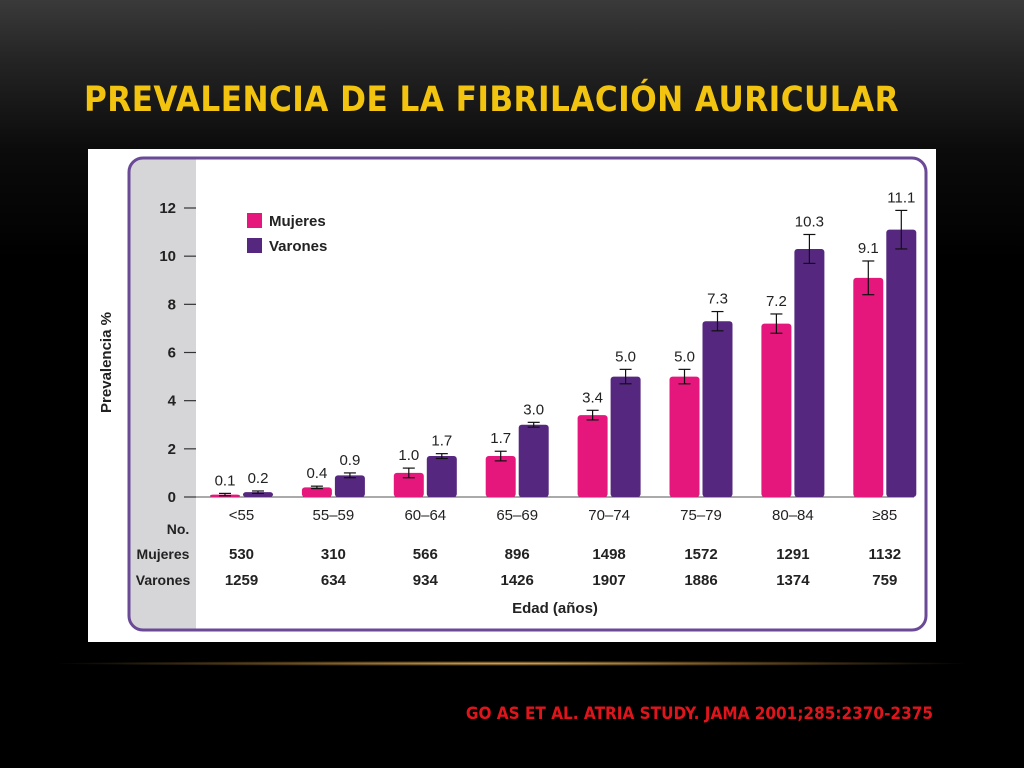 This screenshot has width=1024, height=768. I want to click on data-label: 10.3, so click(809, 221).